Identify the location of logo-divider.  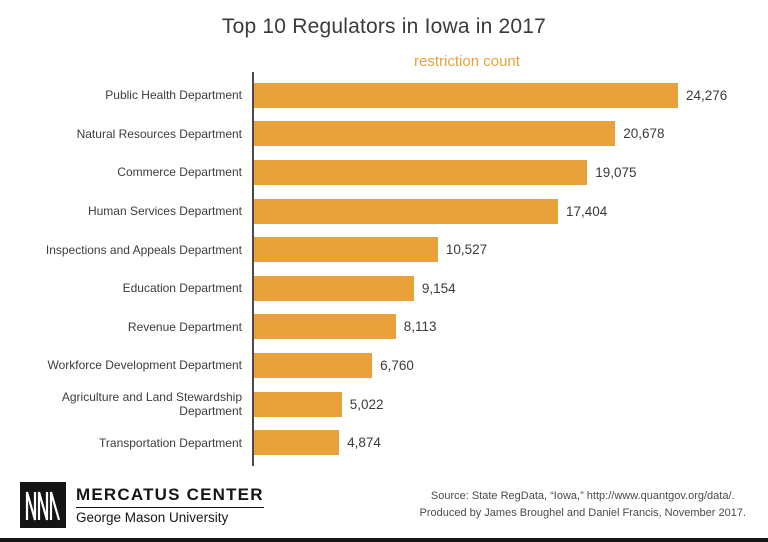
(170, 507).